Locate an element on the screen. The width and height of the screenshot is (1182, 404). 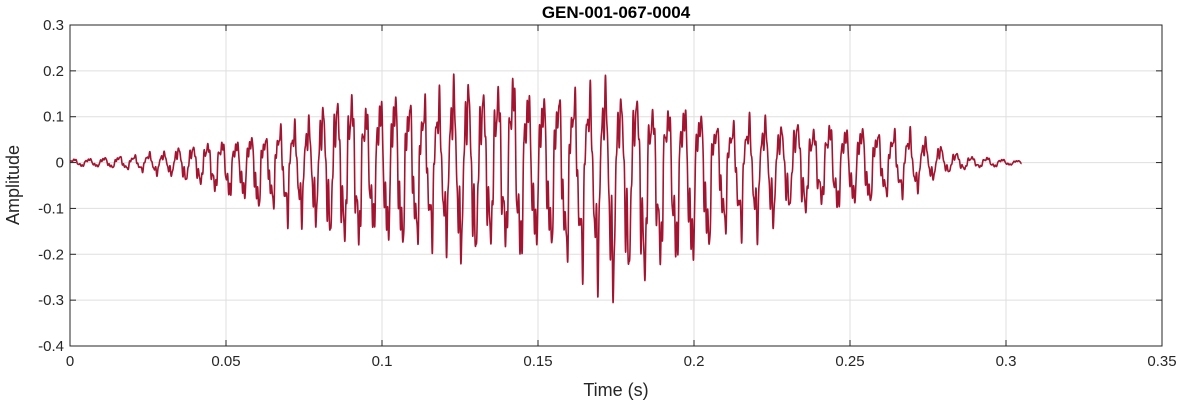
y-tick-label: 0.1 is located at coordinates (53, 117).